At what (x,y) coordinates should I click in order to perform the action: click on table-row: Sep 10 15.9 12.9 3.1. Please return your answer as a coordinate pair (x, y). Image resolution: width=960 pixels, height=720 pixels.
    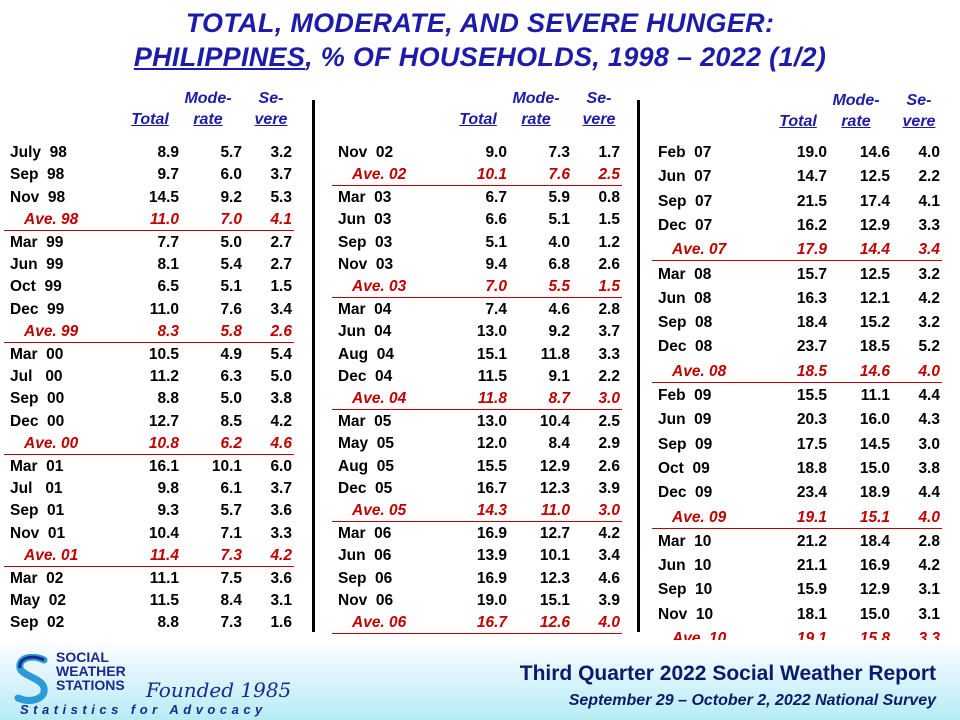
    Looking at the image, I should click on (800, 589).